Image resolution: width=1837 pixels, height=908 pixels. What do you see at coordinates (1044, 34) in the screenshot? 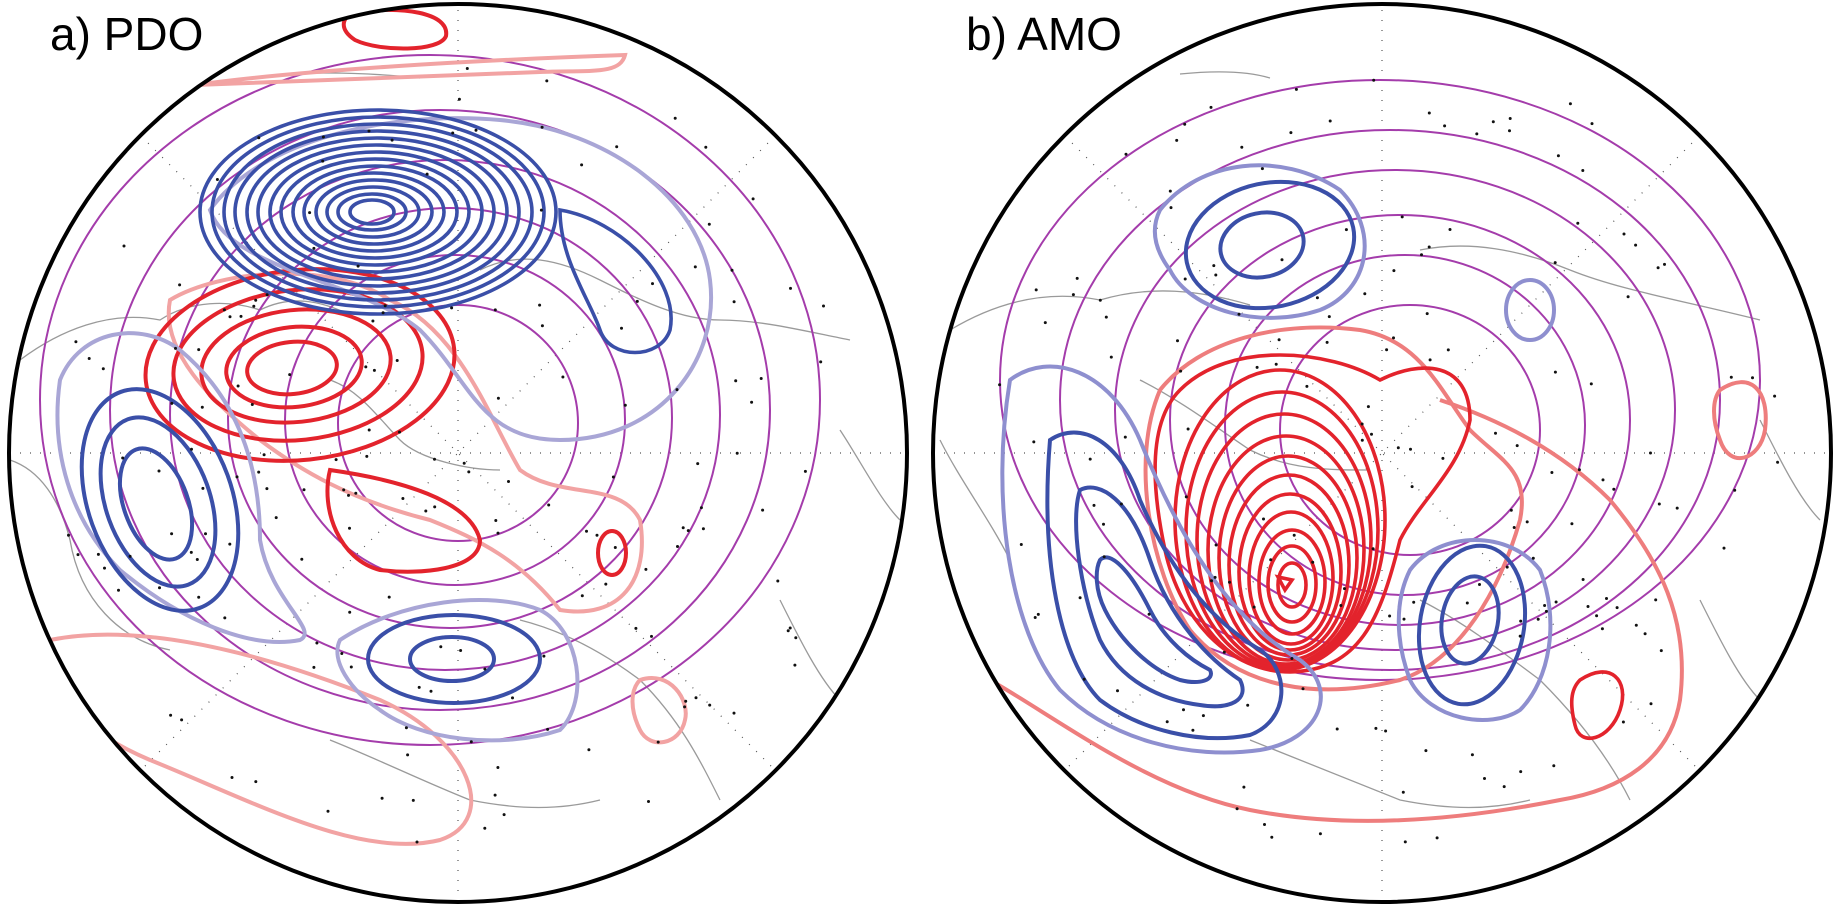
I see `panel-label-amo: b) AMO` at bounding box center [1044, 34].